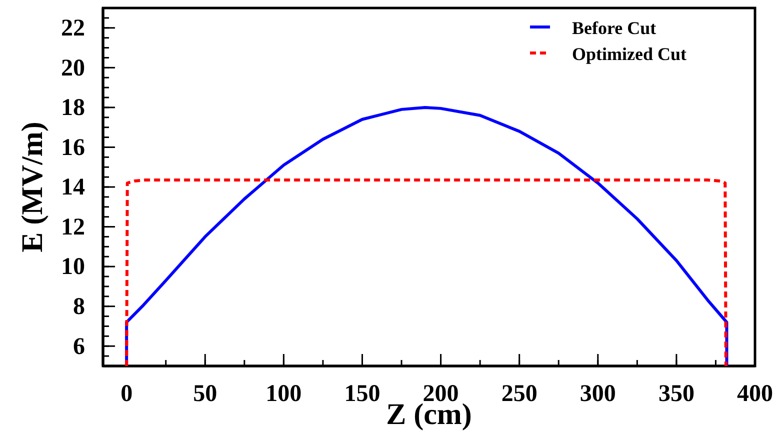  What do you see at coordinates (598, 394) in the screenshot?
I see `x-tick-label: 300` at bounding box center [598, 394].